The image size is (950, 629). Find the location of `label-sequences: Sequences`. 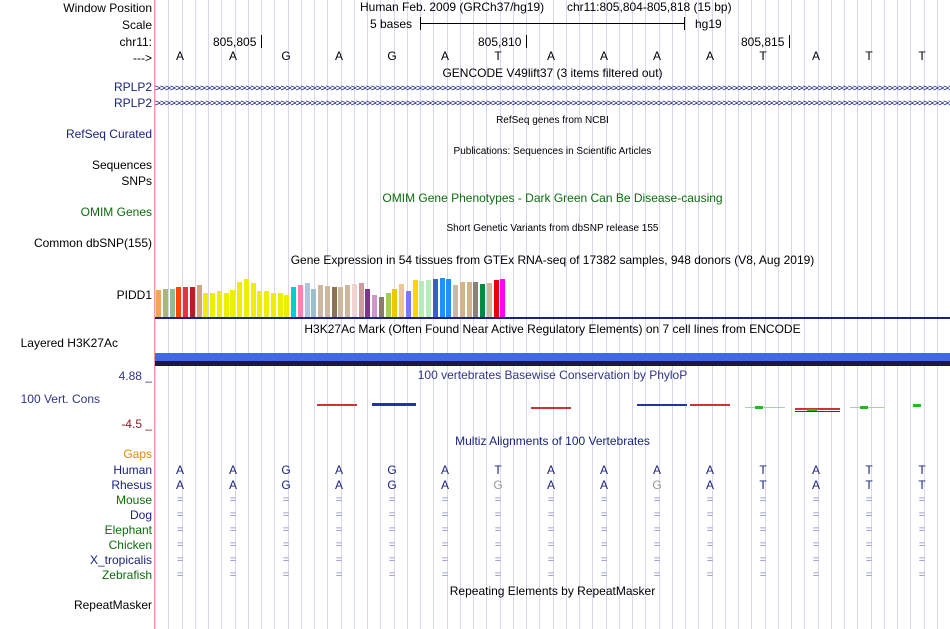

label-sequences: Sequences is located at coordinates (121, 165).